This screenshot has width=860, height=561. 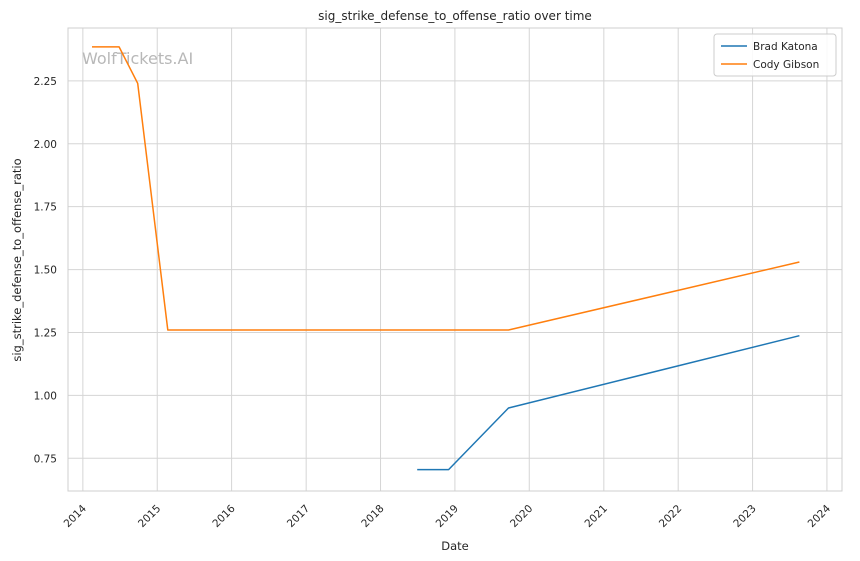 I want to click on y-tick-label: 0.75, so click(x=45, y=459).